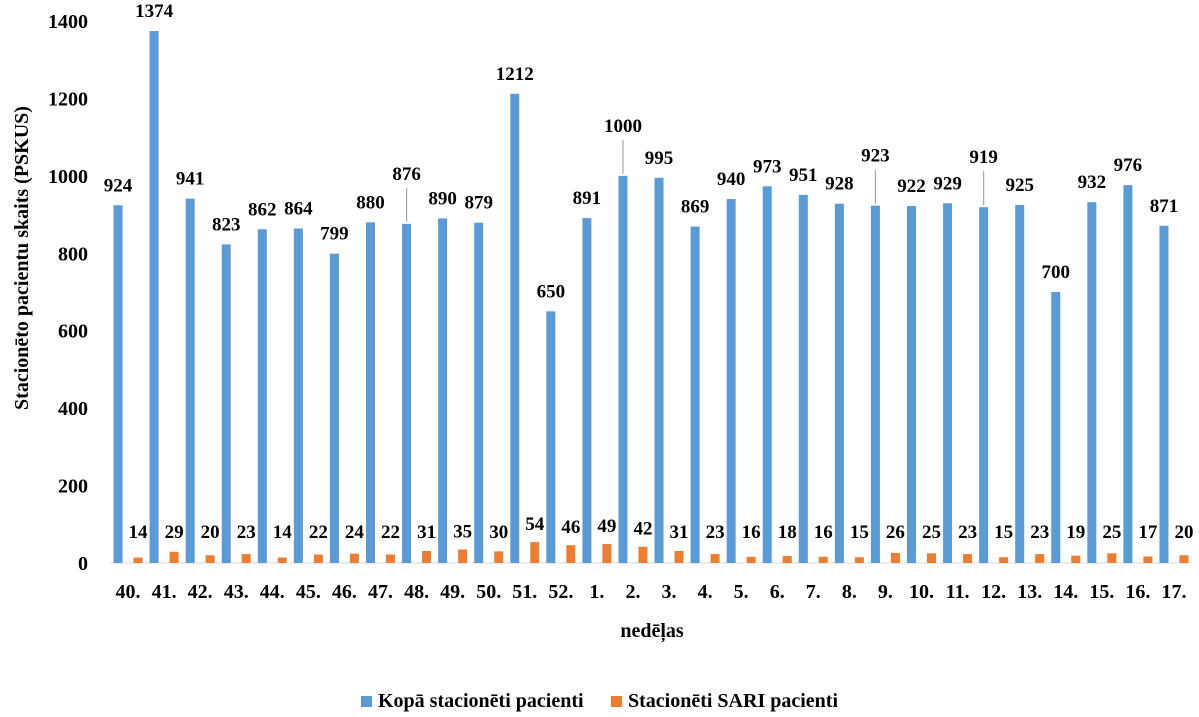  I want to click on data-label-sari: 25, so click(931, 532).